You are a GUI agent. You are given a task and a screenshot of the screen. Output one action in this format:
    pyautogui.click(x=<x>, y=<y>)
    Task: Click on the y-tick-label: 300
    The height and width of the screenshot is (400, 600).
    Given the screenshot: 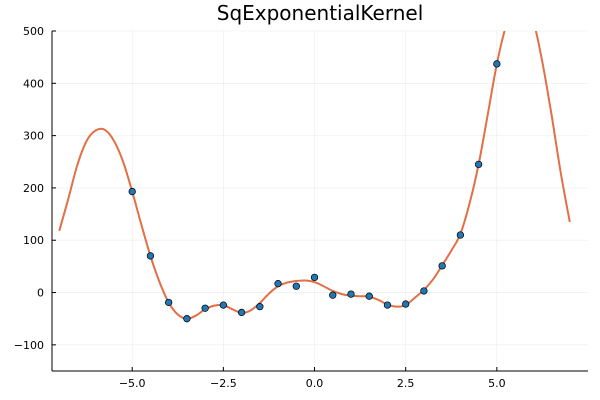 What is the action you would take?
    pyautogui.click(x=33, y=136)
    